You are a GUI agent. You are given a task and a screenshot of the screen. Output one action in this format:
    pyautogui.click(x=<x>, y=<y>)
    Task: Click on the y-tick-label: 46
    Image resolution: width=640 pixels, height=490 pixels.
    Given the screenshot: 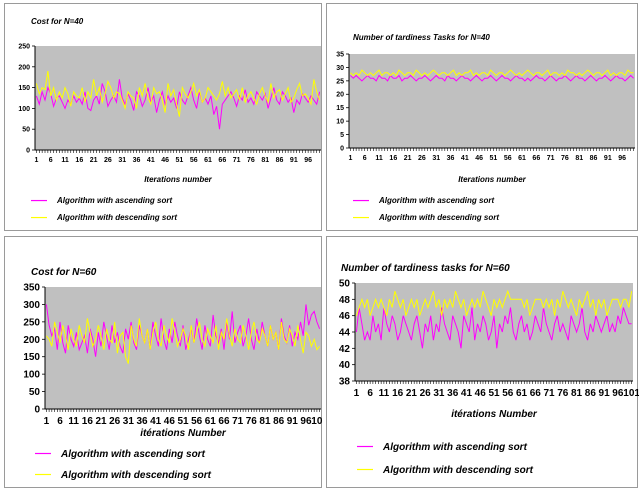 What is the action you would take?
    pyautogui.click(x=345, y=316)
    